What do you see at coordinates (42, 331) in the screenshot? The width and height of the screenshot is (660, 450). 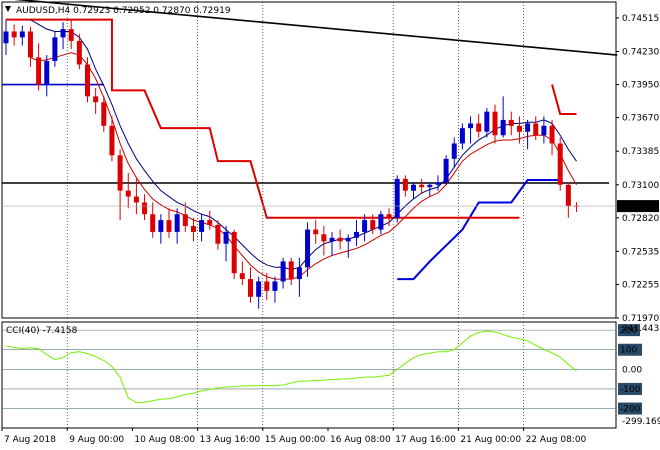 I see `cci-panel-title: CCI(40) -7.4158` at bounding box center [42, 331].